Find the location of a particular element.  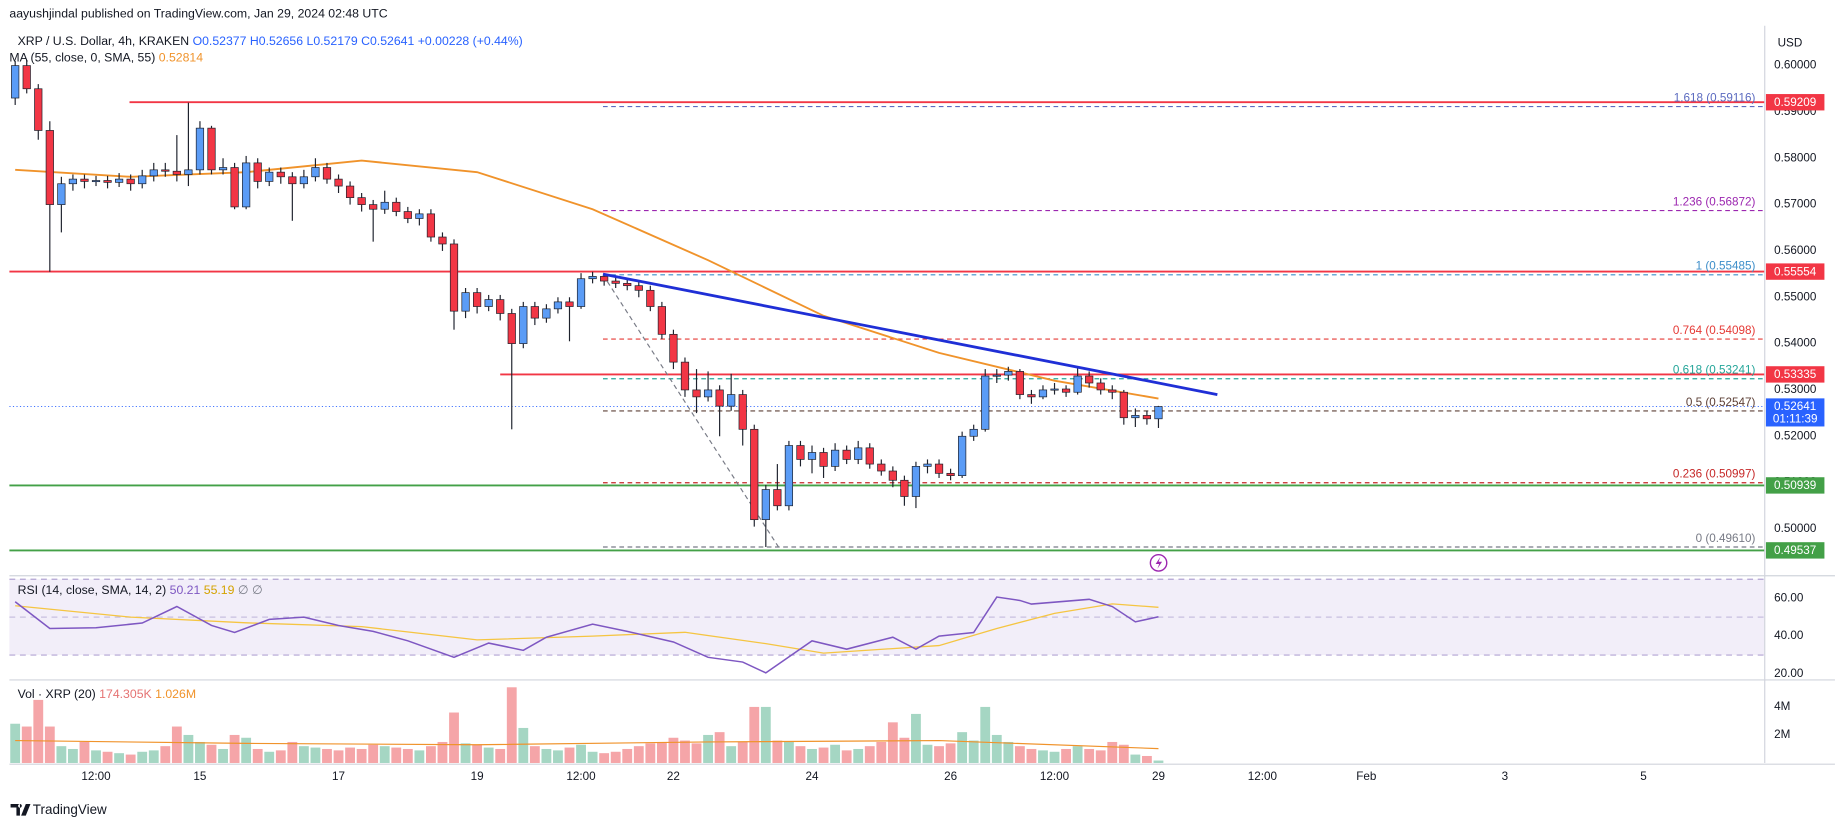

fib-label: 0.5 (0.52547) is located at coordinates (1721, 402).